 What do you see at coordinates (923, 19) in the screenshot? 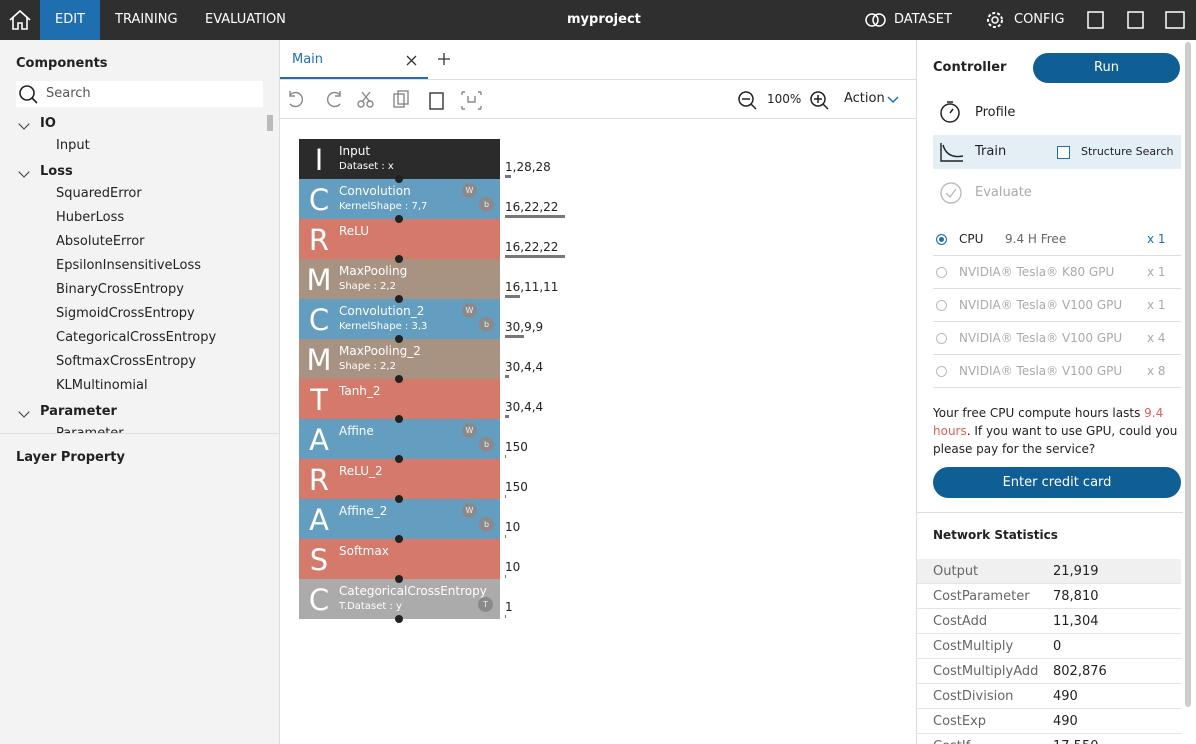
I see `dataset-button: DATASET` at bounding box center [923, 19].